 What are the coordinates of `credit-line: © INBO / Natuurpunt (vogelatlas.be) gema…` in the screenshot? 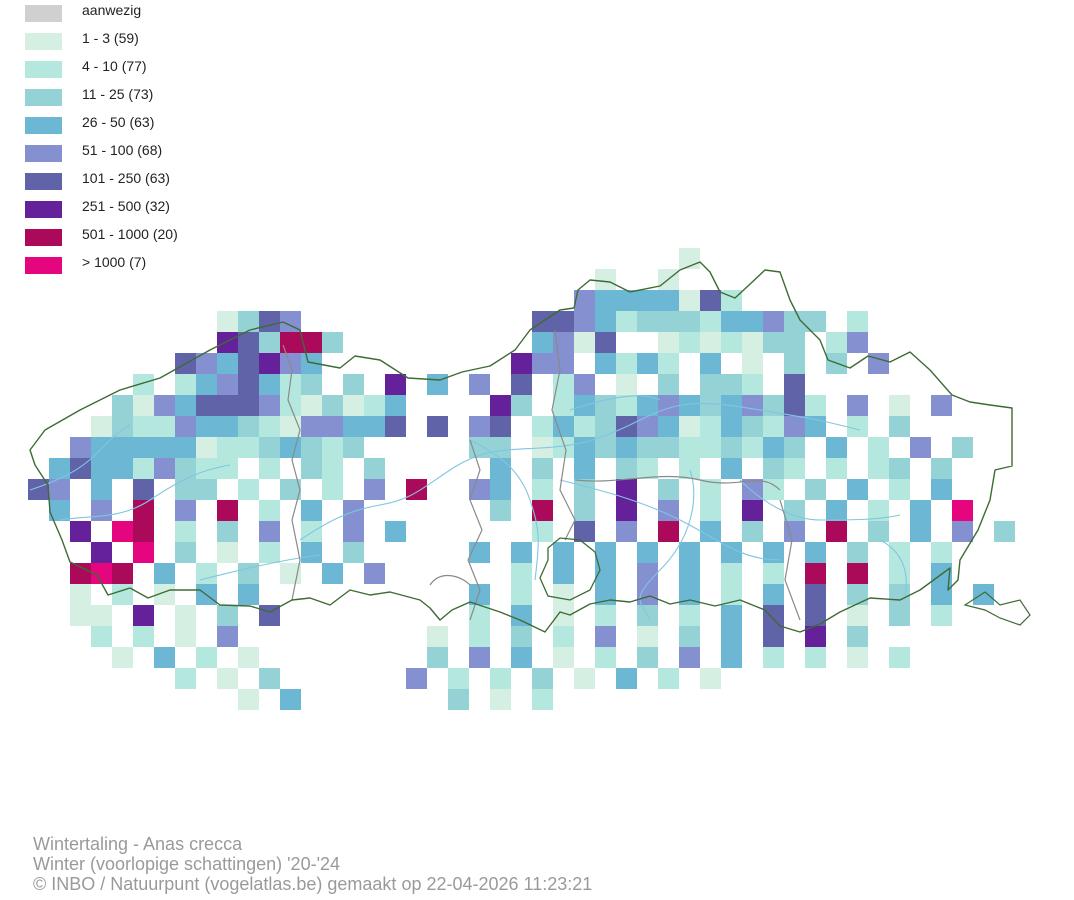 It's located at (313, 884).